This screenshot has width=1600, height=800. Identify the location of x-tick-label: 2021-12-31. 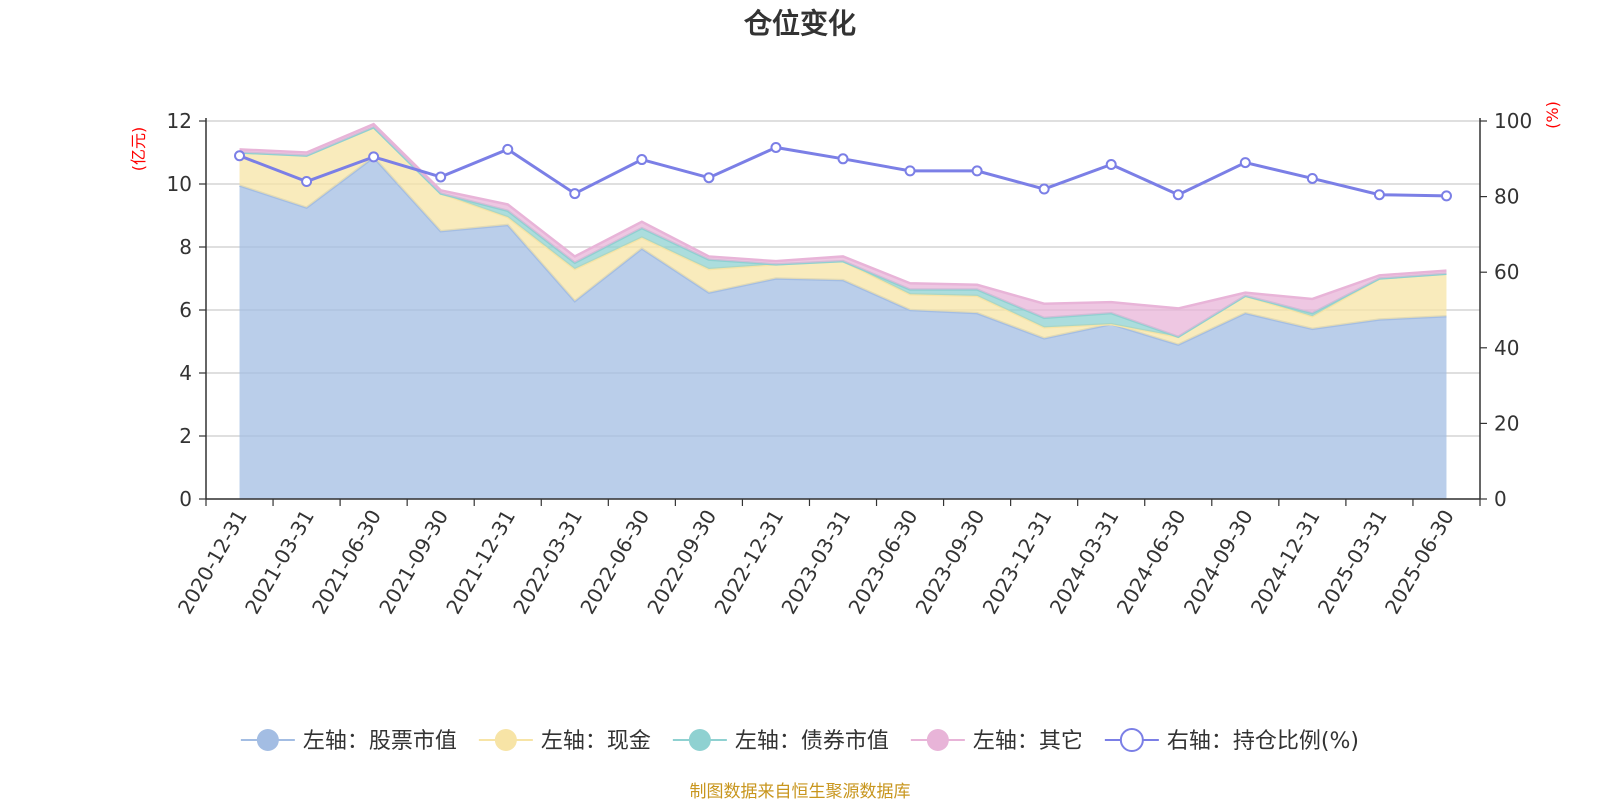
(480, 562).